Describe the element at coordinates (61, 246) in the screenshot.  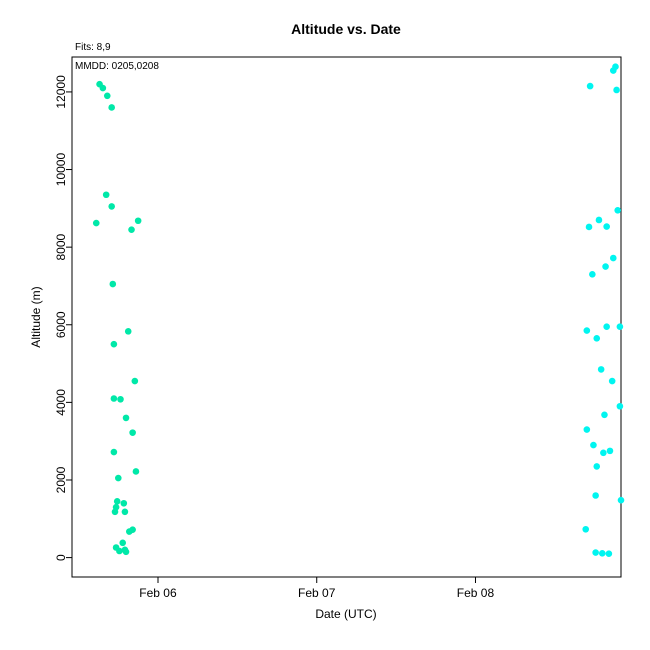
I see `y-tick-label: 8000` at that location.